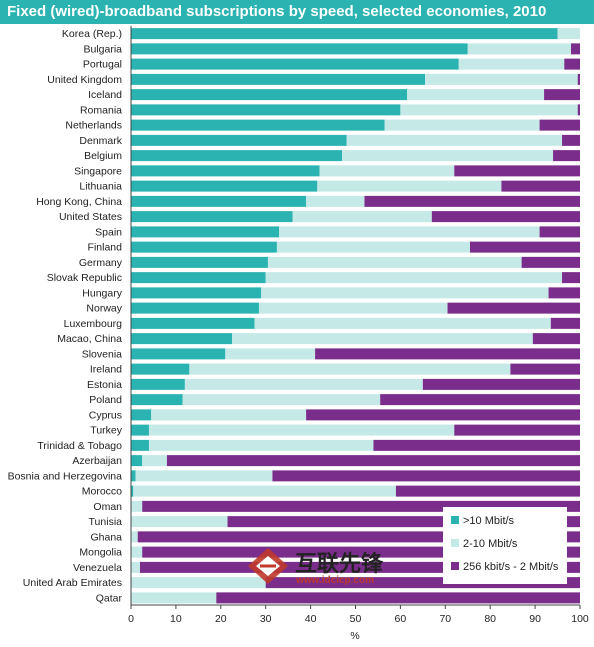 Image resolution: width=594 pixels, height=647 pixels. What do you see at coordinates (455, 520) in the screenshot?
I see `legend-swatch` at bounding box center [455, 520].